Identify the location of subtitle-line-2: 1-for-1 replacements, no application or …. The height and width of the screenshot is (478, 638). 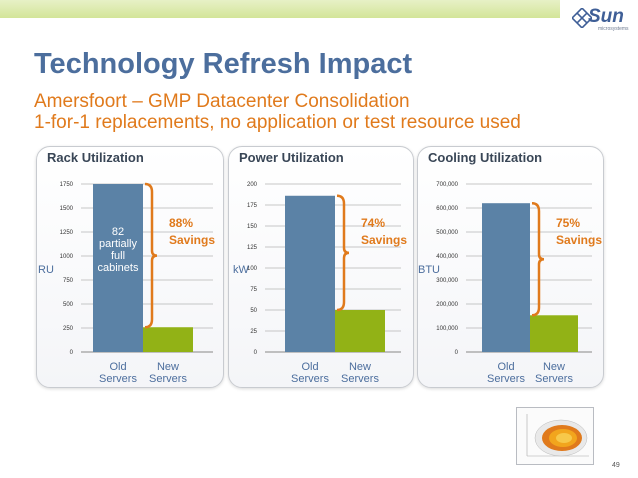
(277, 122).